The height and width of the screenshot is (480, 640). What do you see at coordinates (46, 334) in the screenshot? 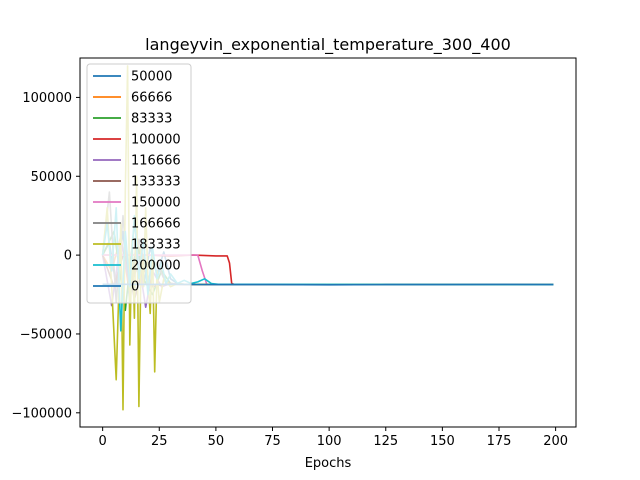
I see `y-tick-label: −50000` at bounding box center [46, 334].